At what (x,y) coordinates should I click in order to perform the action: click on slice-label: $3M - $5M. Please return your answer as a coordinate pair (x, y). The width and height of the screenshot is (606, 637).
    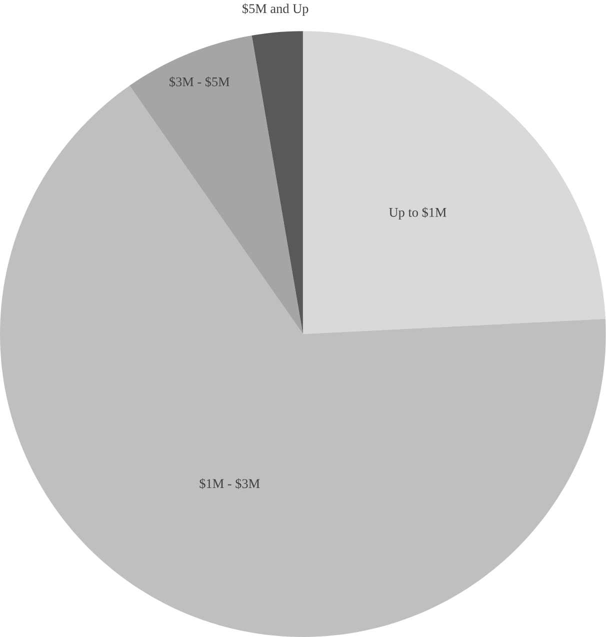
    Looking at the image, I should click on (200, 82).